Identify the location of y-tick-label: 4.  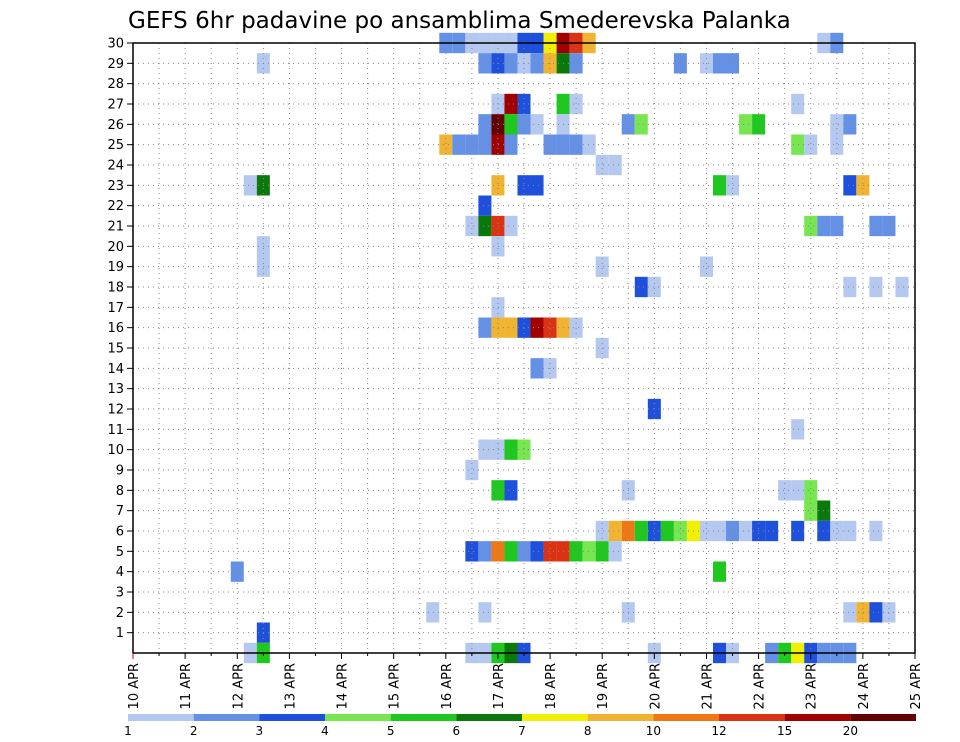
(120, 572).